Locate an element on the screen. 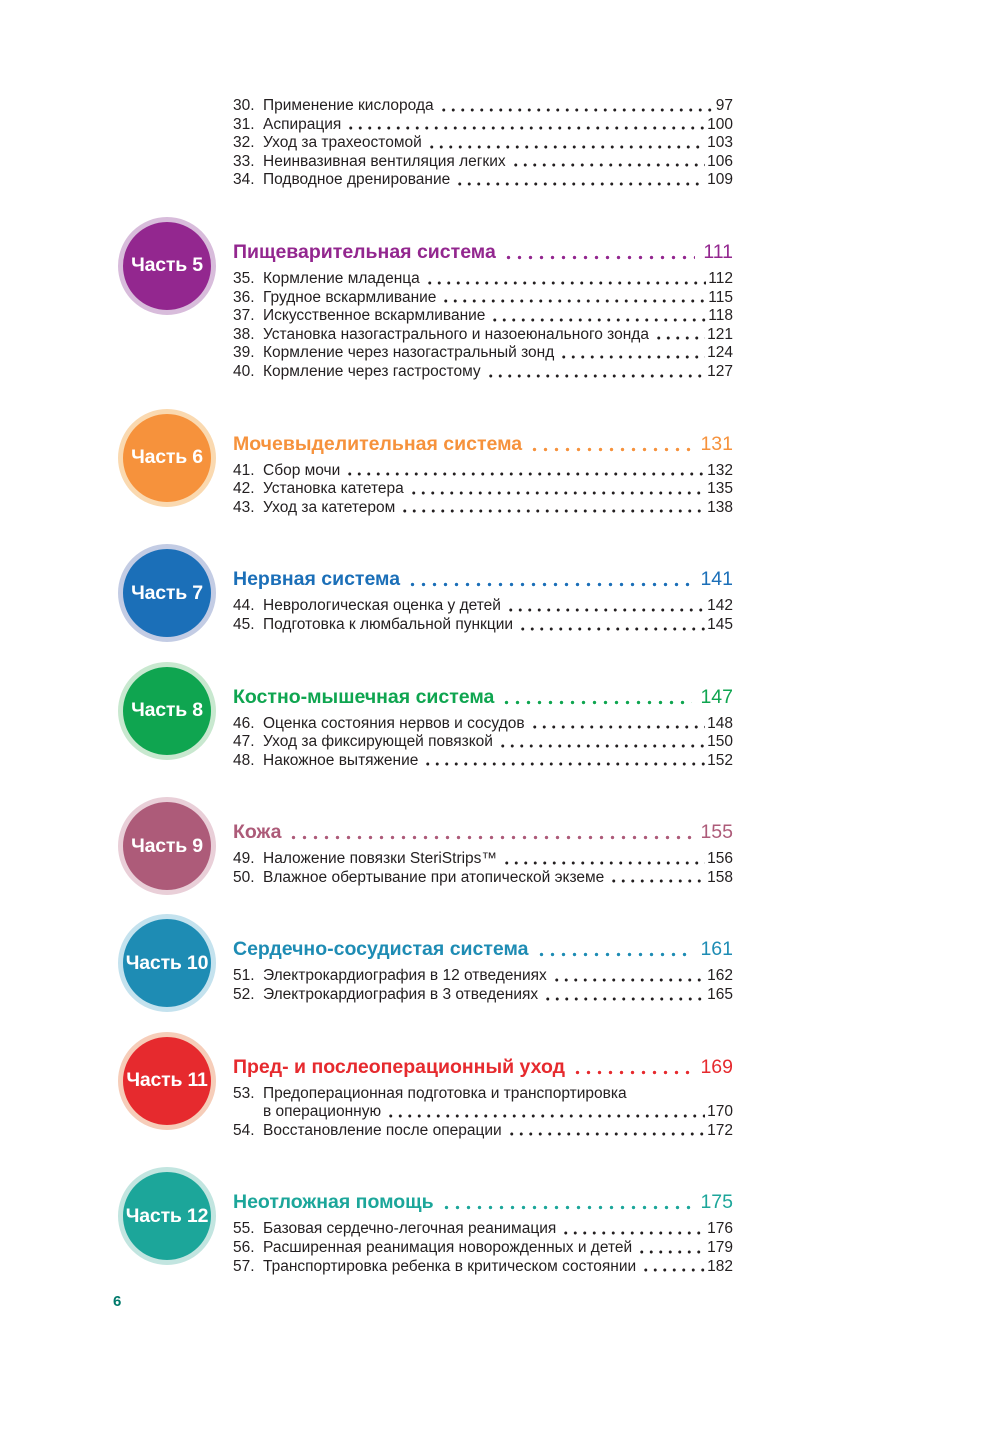 Image resolution: width=1000 pixels, height=1429 pixels. entry-number: 36. is located at coordinates (244, 297).